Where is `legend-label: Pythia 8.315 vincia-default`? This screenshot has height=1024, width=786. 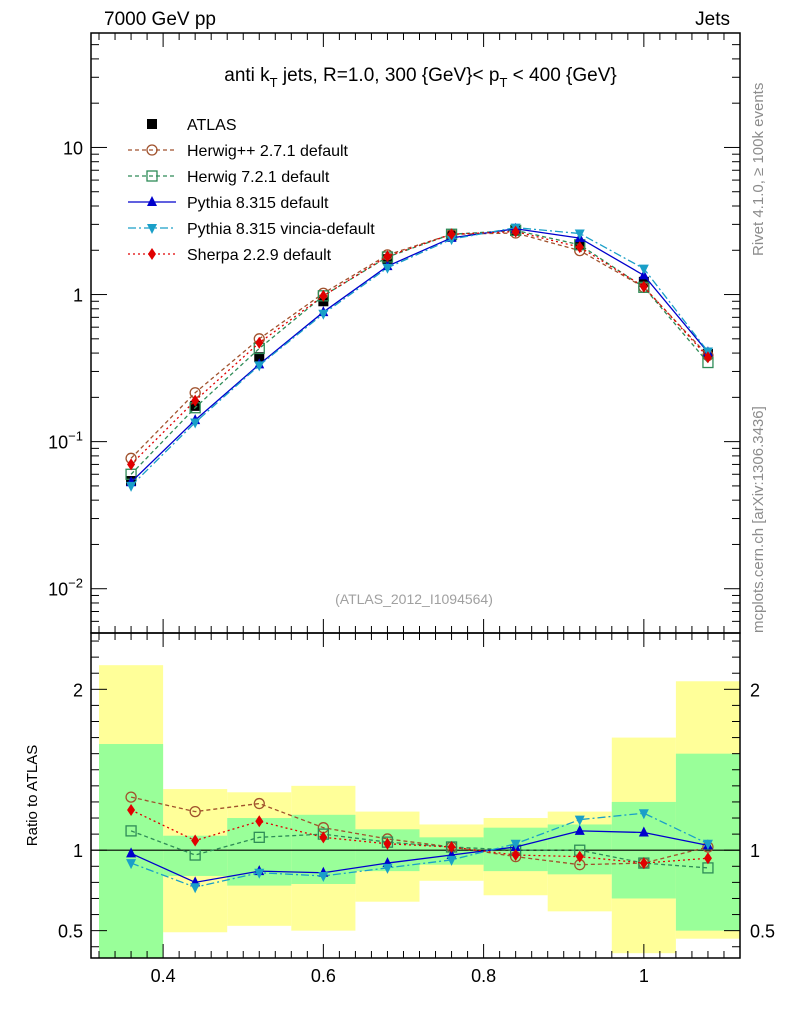 legend-label: Pythia 8.315 vincia-default is located at coordinates (281, 229).